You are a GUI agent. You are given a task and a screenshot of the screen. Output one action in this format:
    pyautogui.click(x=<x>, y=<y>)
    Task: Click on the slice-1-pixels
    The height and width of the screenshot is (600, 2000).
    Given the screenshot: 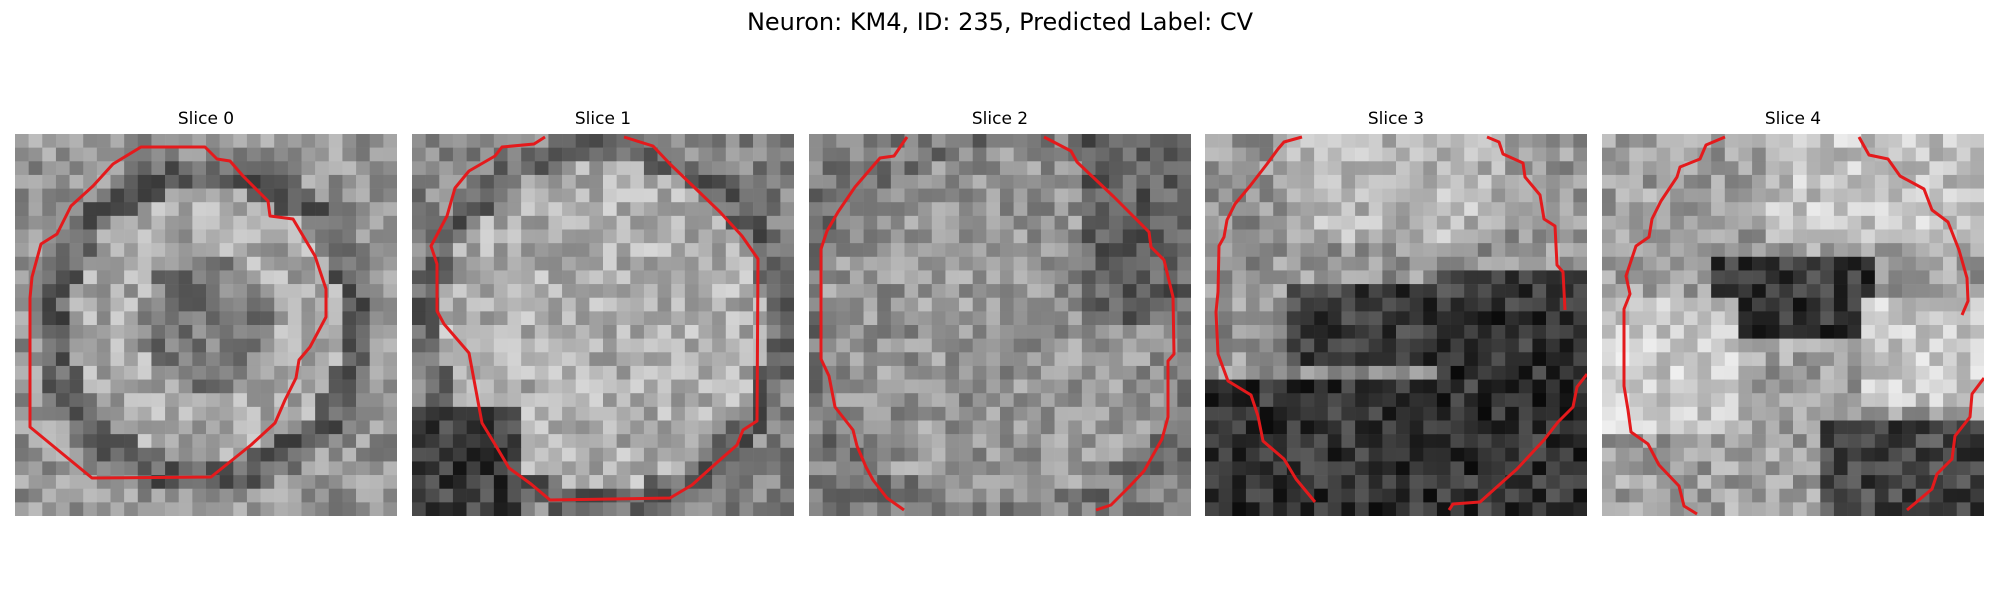 What is the action you would take?
    pyautogui.click(x=603, y=325)
    